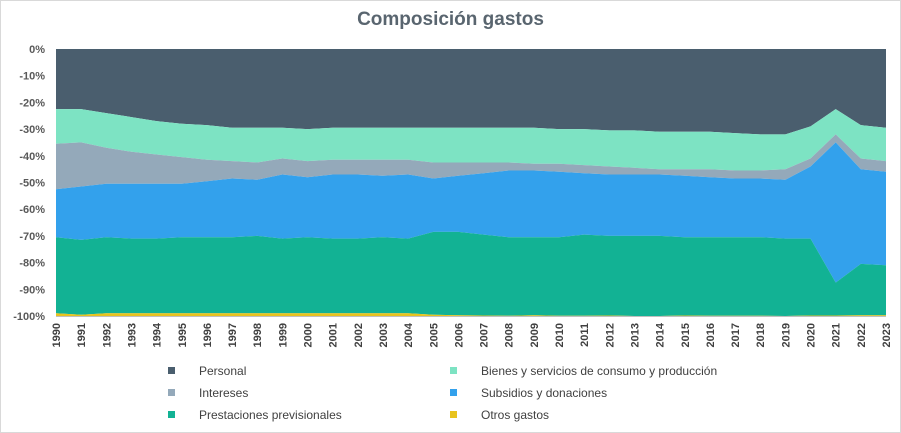 Image resolution: width=901 pixels, height=433 pixels. What do you see at coordinates (384, 335) in the screenshot?
I see `x-tick-label: 2003` at bounding box center [384, 335].